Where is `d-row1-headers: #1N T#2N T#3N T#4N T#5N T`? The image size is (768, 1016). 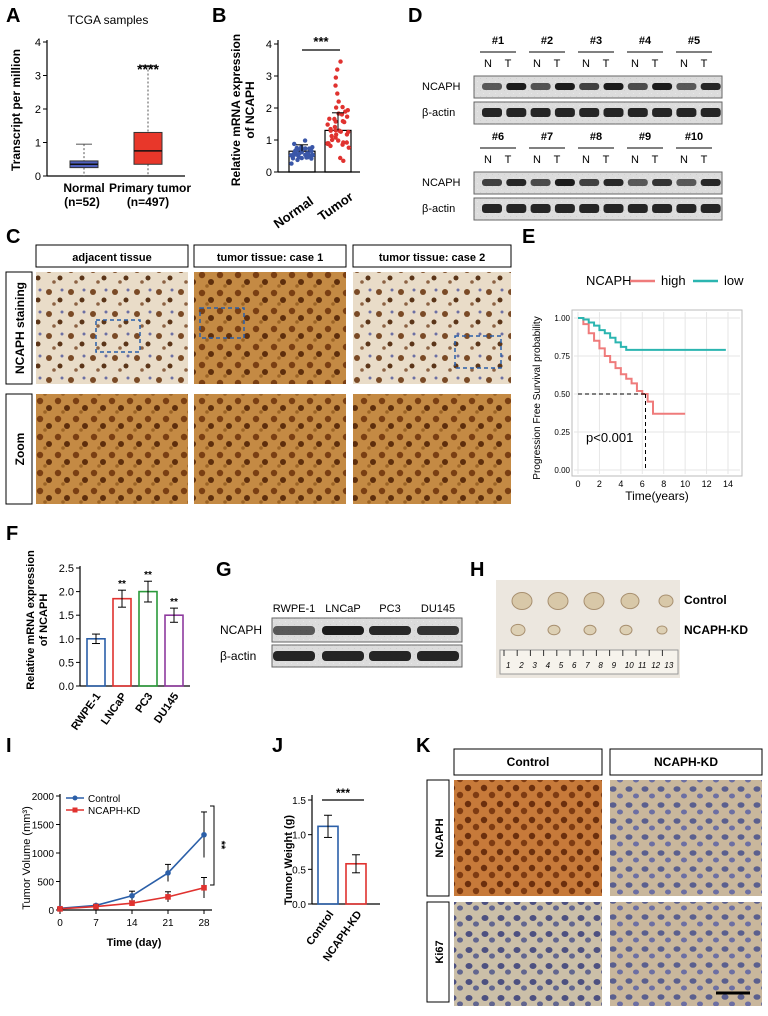
d-row1-headers: #1N T#2N T#3N T#4N T#5N T is located at coordinates (596, 52).